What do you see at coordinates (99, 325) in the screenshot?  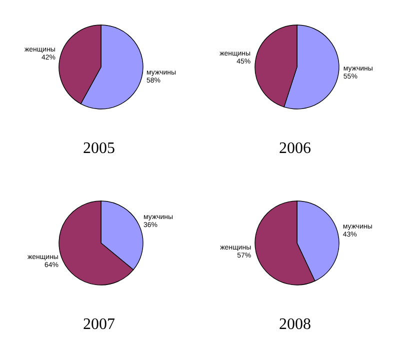 I see `text: 2007` at bounding box center [99, 325].